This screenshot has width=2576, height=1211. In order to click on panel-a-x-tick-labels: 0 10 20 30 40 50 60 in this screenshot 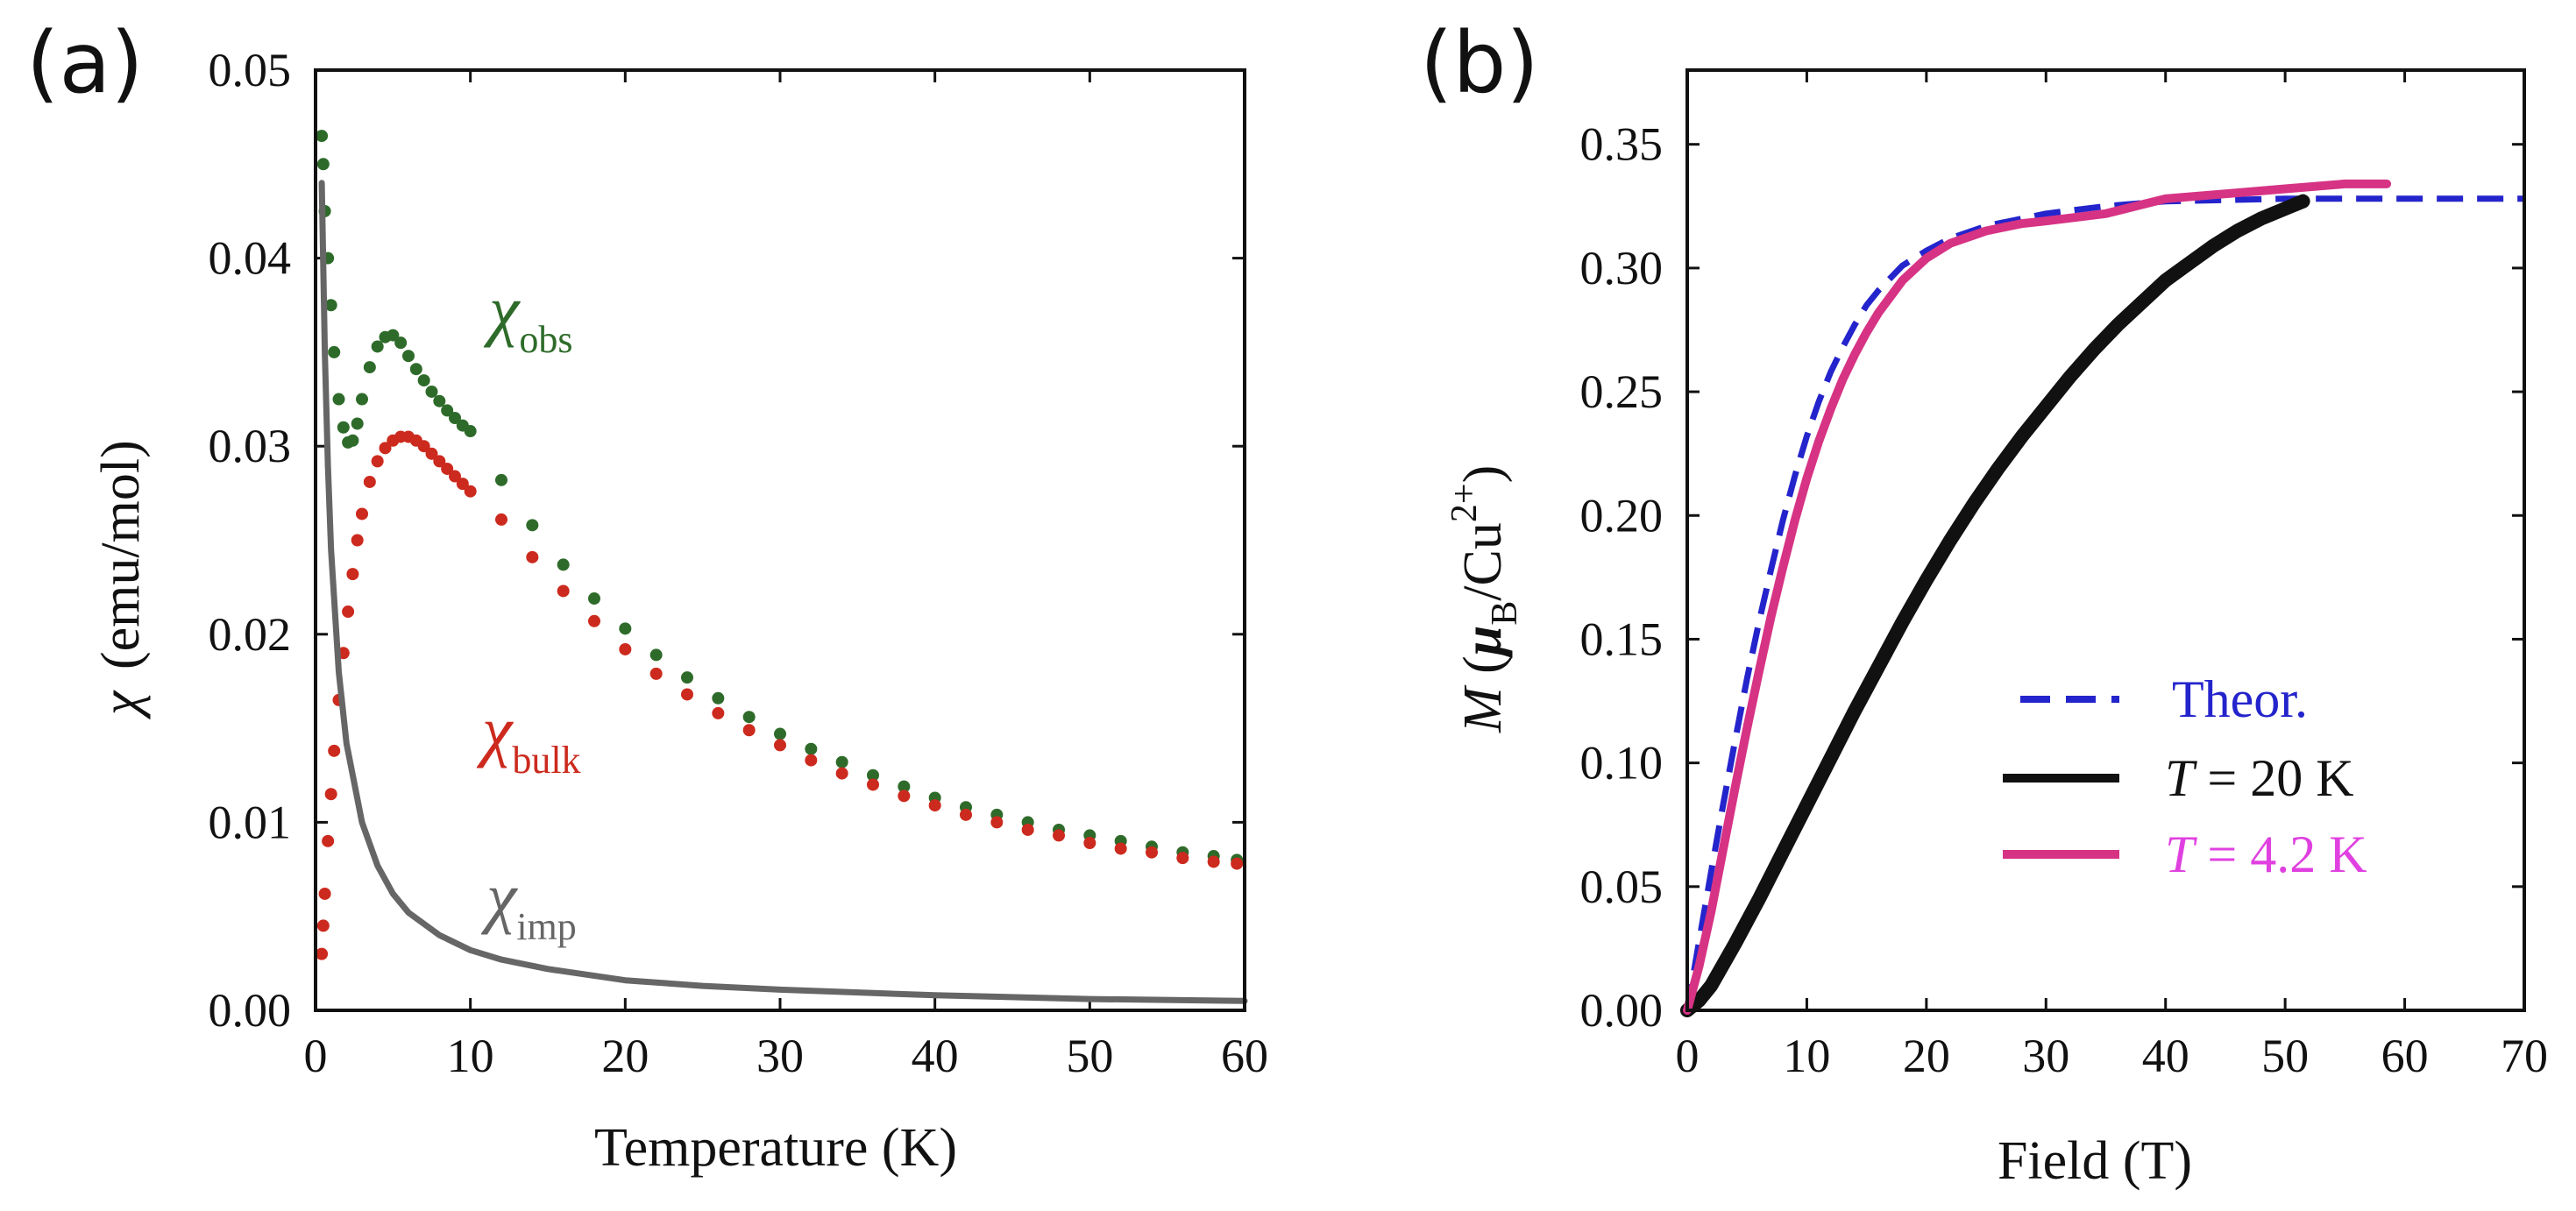, I will do `click(786, 1056)`.